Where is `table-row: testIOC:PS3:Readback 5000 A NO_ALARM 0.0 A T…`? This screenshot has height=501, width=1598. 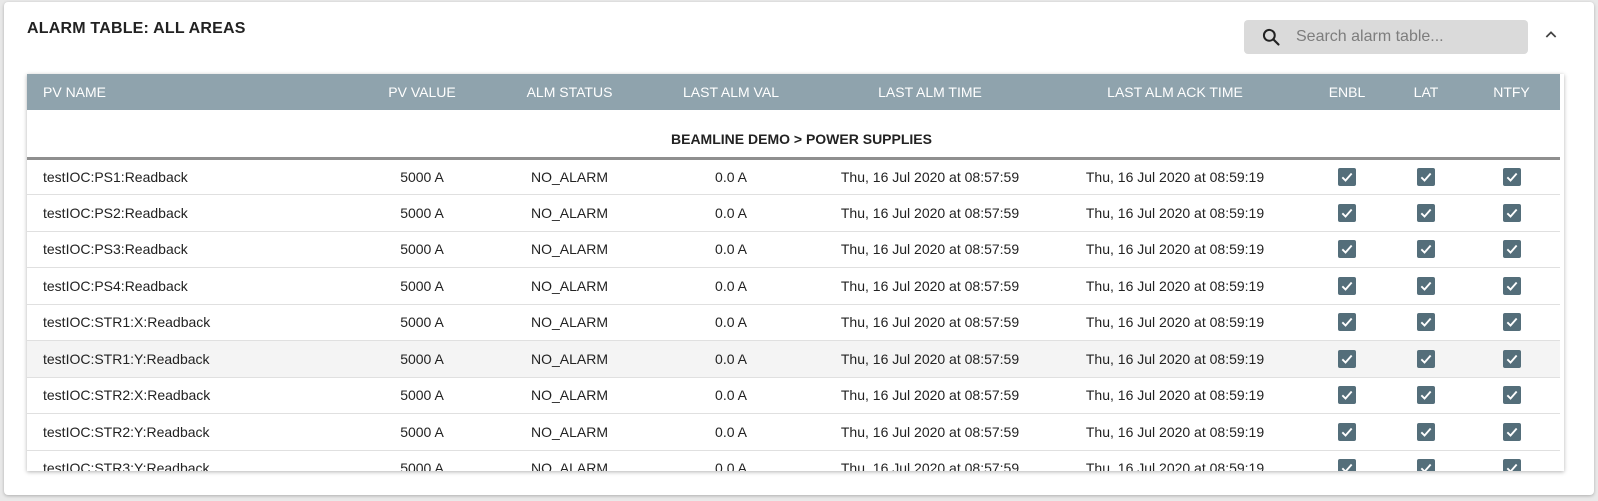
table-row: testIOC:PS3:Readback 5000 A NO_ALARM 0.0 A T… is located at coordinates (793, 249).